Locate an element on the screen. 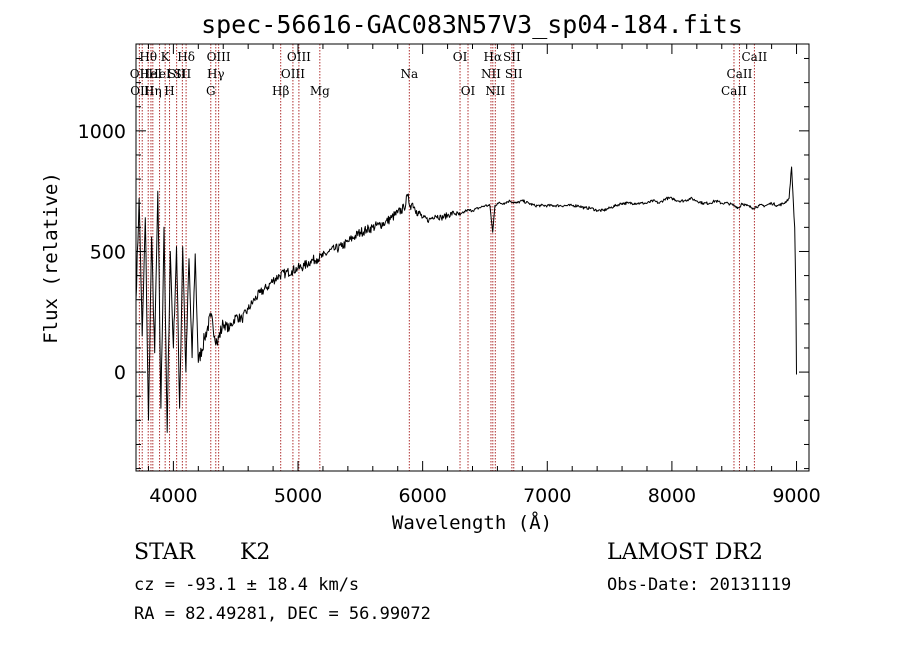 This screenshot has width=900, height=649. x-tick-label: 8000 is located at coordinates (672, 496).